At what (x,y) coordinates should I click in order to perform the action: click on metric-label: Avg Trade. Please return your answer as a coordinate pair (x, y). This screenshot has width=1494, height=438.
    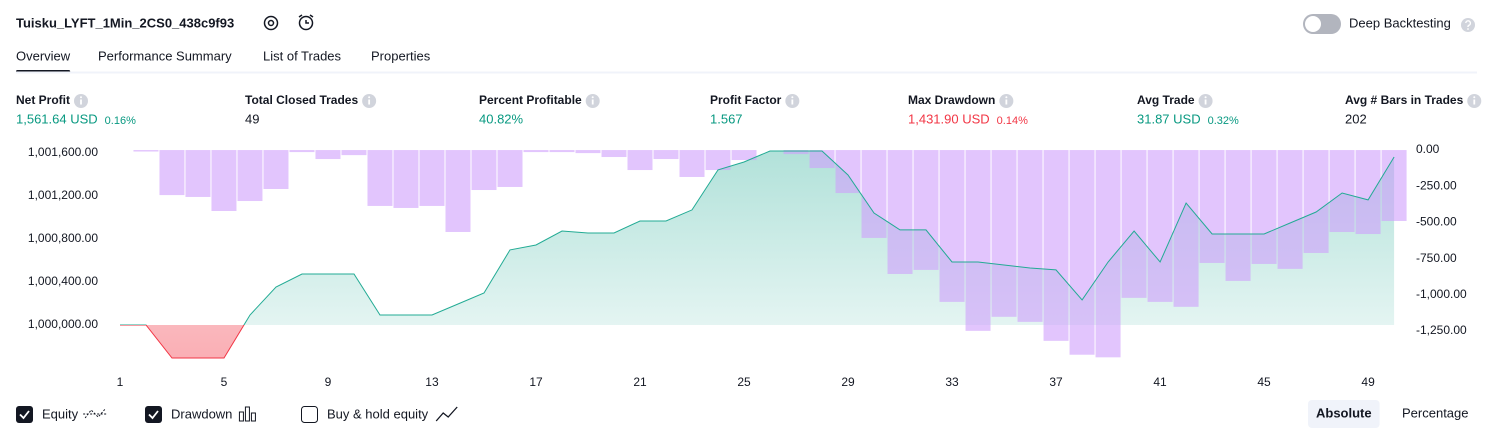
    Looking at the image, I should click on (1166, 100).